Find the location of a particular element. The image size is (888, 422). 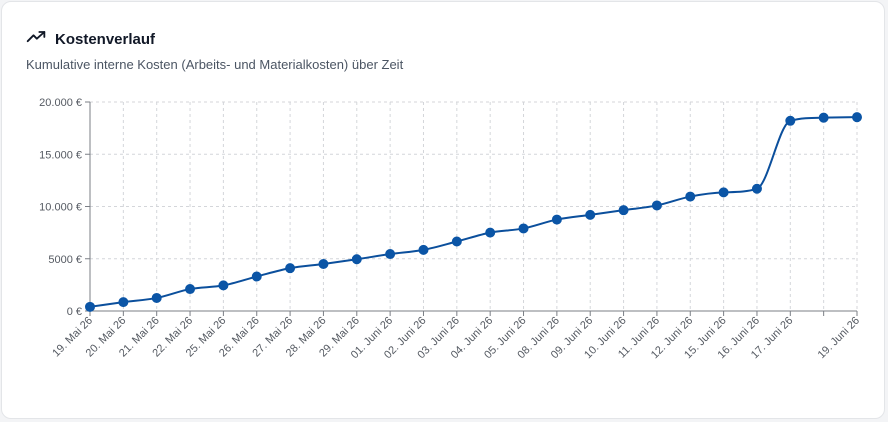

y-tick-label: 20.000 € is located at coordinates (60, 103).